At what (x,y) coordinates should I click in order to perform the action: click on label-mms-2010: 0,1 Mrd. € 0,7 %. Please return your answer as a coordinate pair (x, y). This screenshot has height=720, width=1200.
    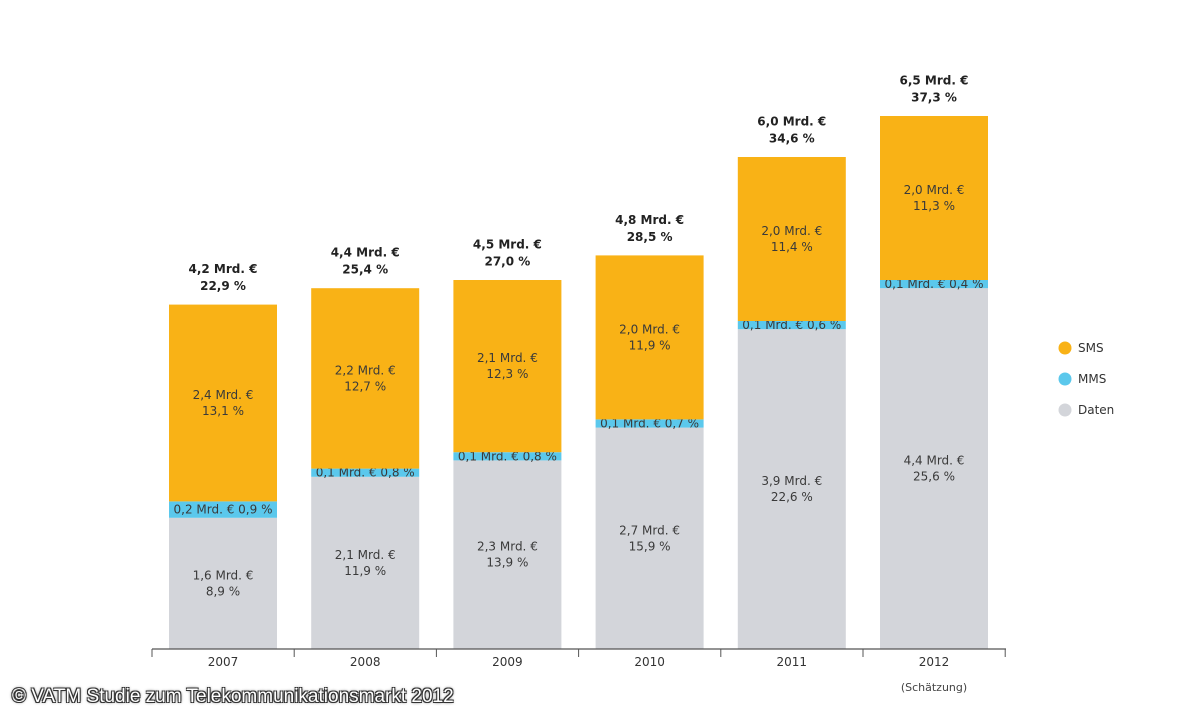
    Looking at the image, I should click on (649, 424).